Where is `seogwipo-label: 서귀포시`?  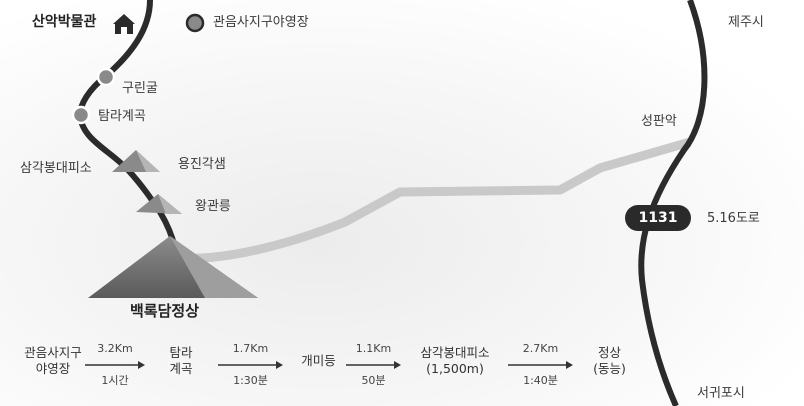
seogwipo-label: 서귀포시 is located at coordinates (721, 393).